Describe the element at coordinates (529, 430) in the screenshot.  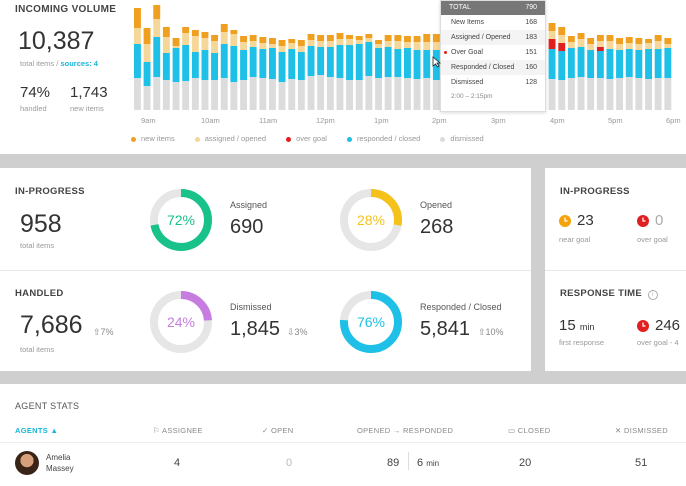
I see `column-closed: ▭ CLOSED` at that location.